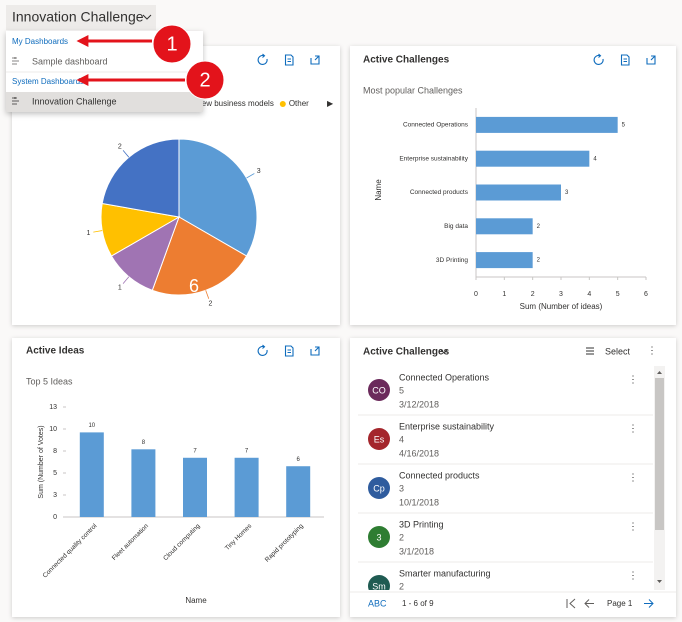 The height and width of the screenshot is (622, 682). Describe the element at coordinates (40, 41) in the screenshot. I see `menu-section: My Dashboards` at that location.